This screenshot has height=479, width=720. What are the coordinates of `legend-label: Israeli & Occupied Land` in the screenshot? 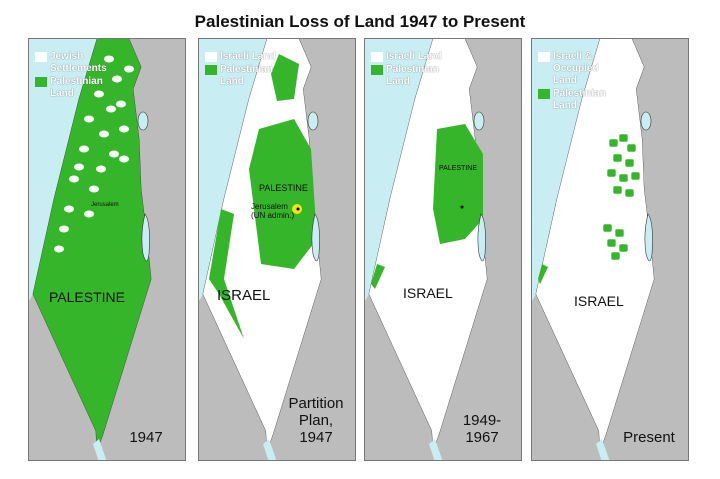 It's located at (576, 68).